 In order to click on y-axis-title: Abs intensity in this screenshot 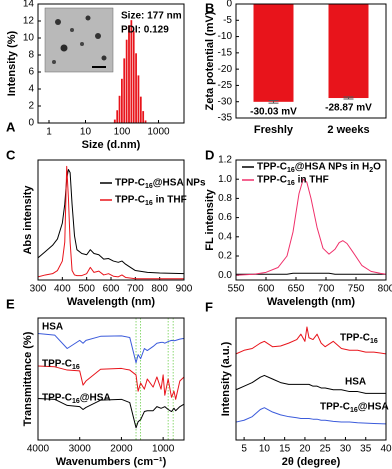, I will do `click(28, 220)`.